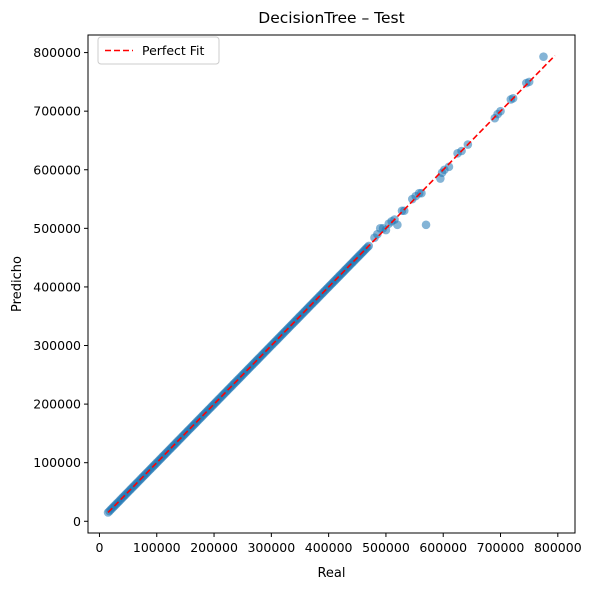 The width and height of the screenshot is (589, 590). Describe the element at coordinates (57, 111) in the screenshot. I see `y-tick-label: 700000` at that location.